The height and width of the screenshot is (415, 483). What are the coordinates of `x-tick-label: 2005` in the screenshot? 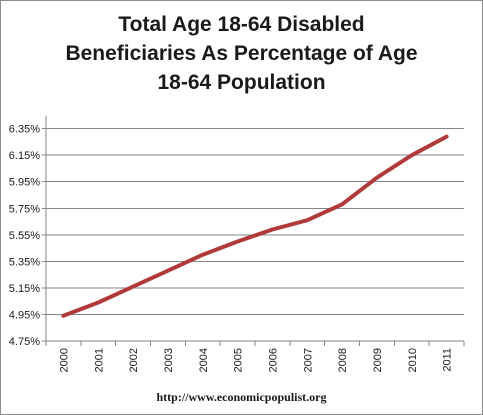 It's located at (239, 360).